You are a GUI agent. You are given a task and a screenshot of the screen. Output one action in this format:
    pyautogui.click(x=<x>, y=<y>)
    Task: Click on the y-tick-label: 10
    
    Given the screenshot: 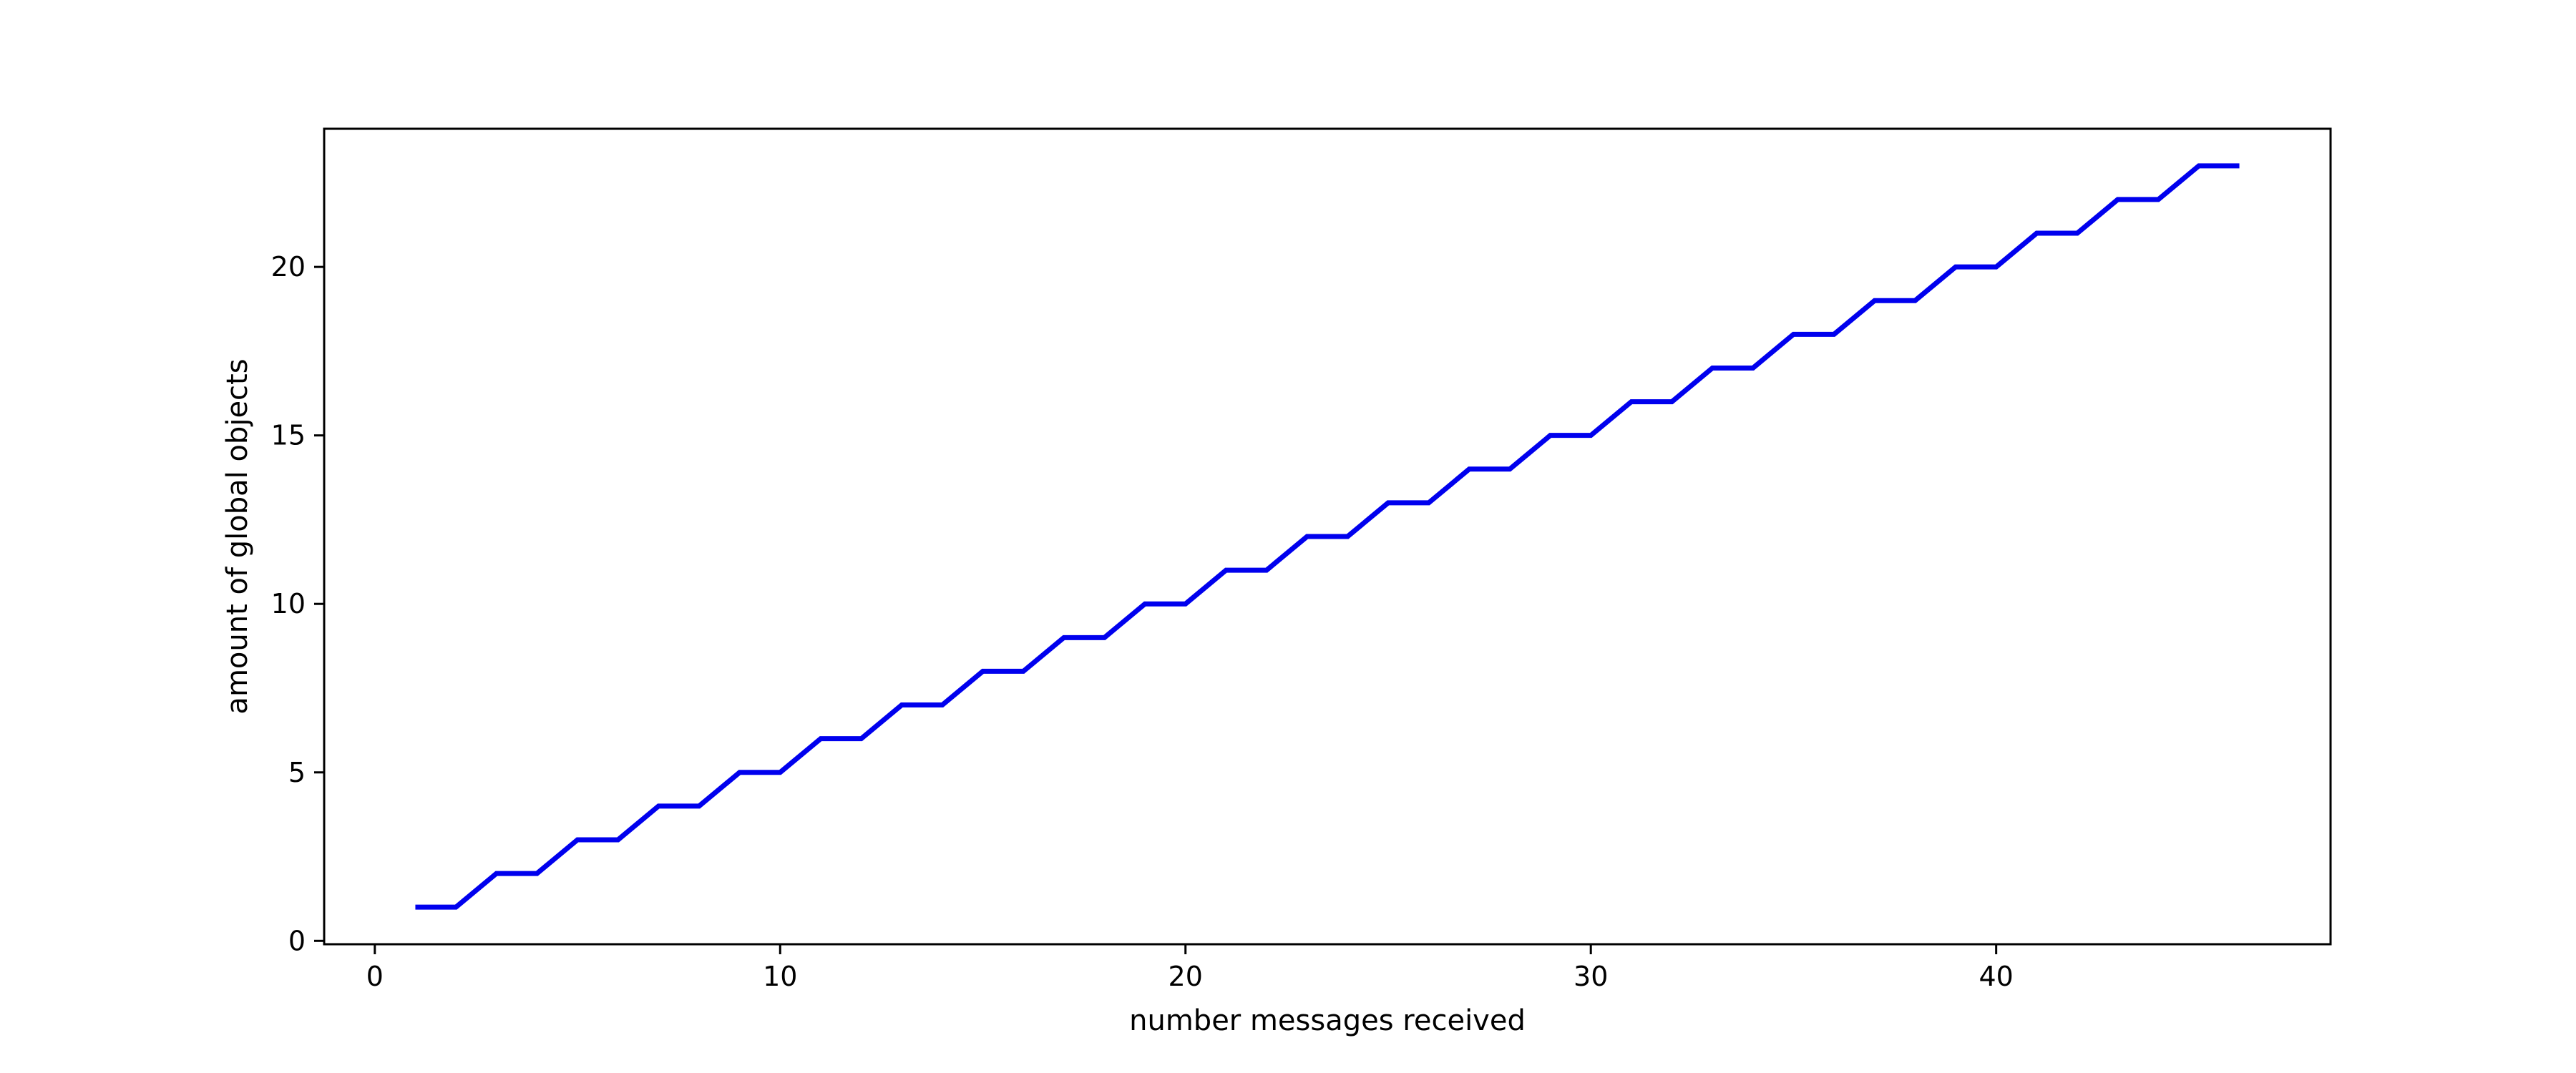 What is the action you would take?
    pyautogui.click(x=288, y=603)
    